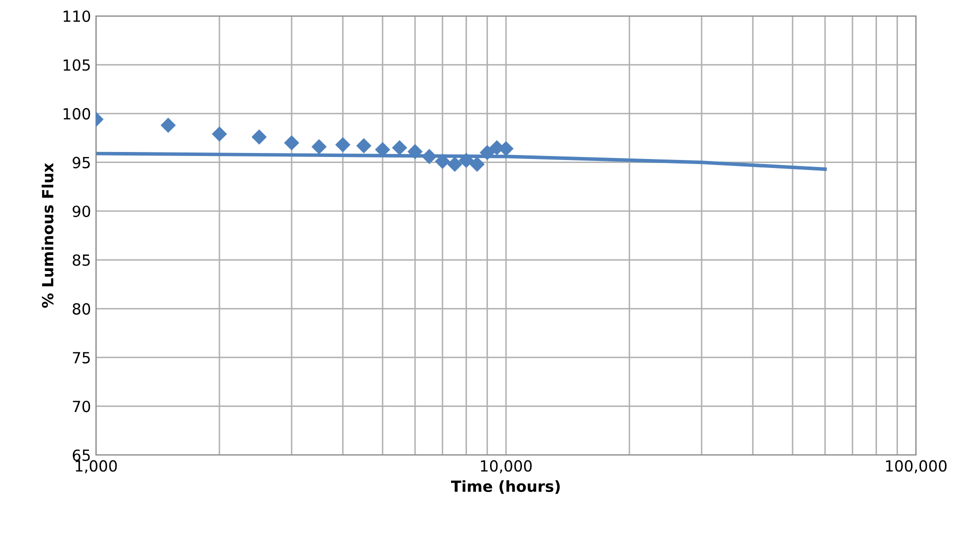 This screenshot has height=535, width=954. What do you see at coordinates (505, 487) in the screenshot?
I see `x-axis-title: Time (hours)` at bounding box center [505, 487].